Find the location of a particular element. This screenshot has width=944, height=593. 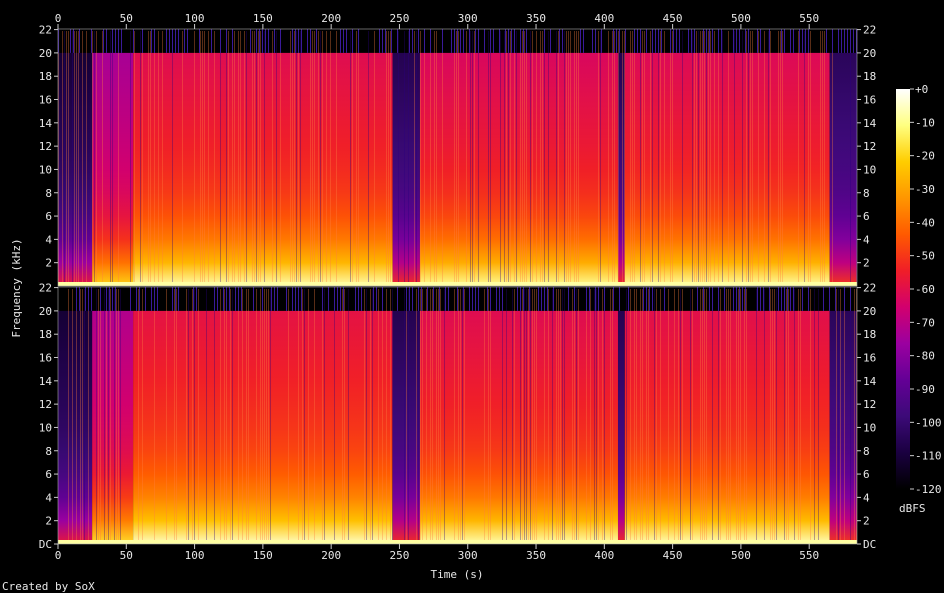

y-tick-label-left: 18 is located at coordinates (45, 334).